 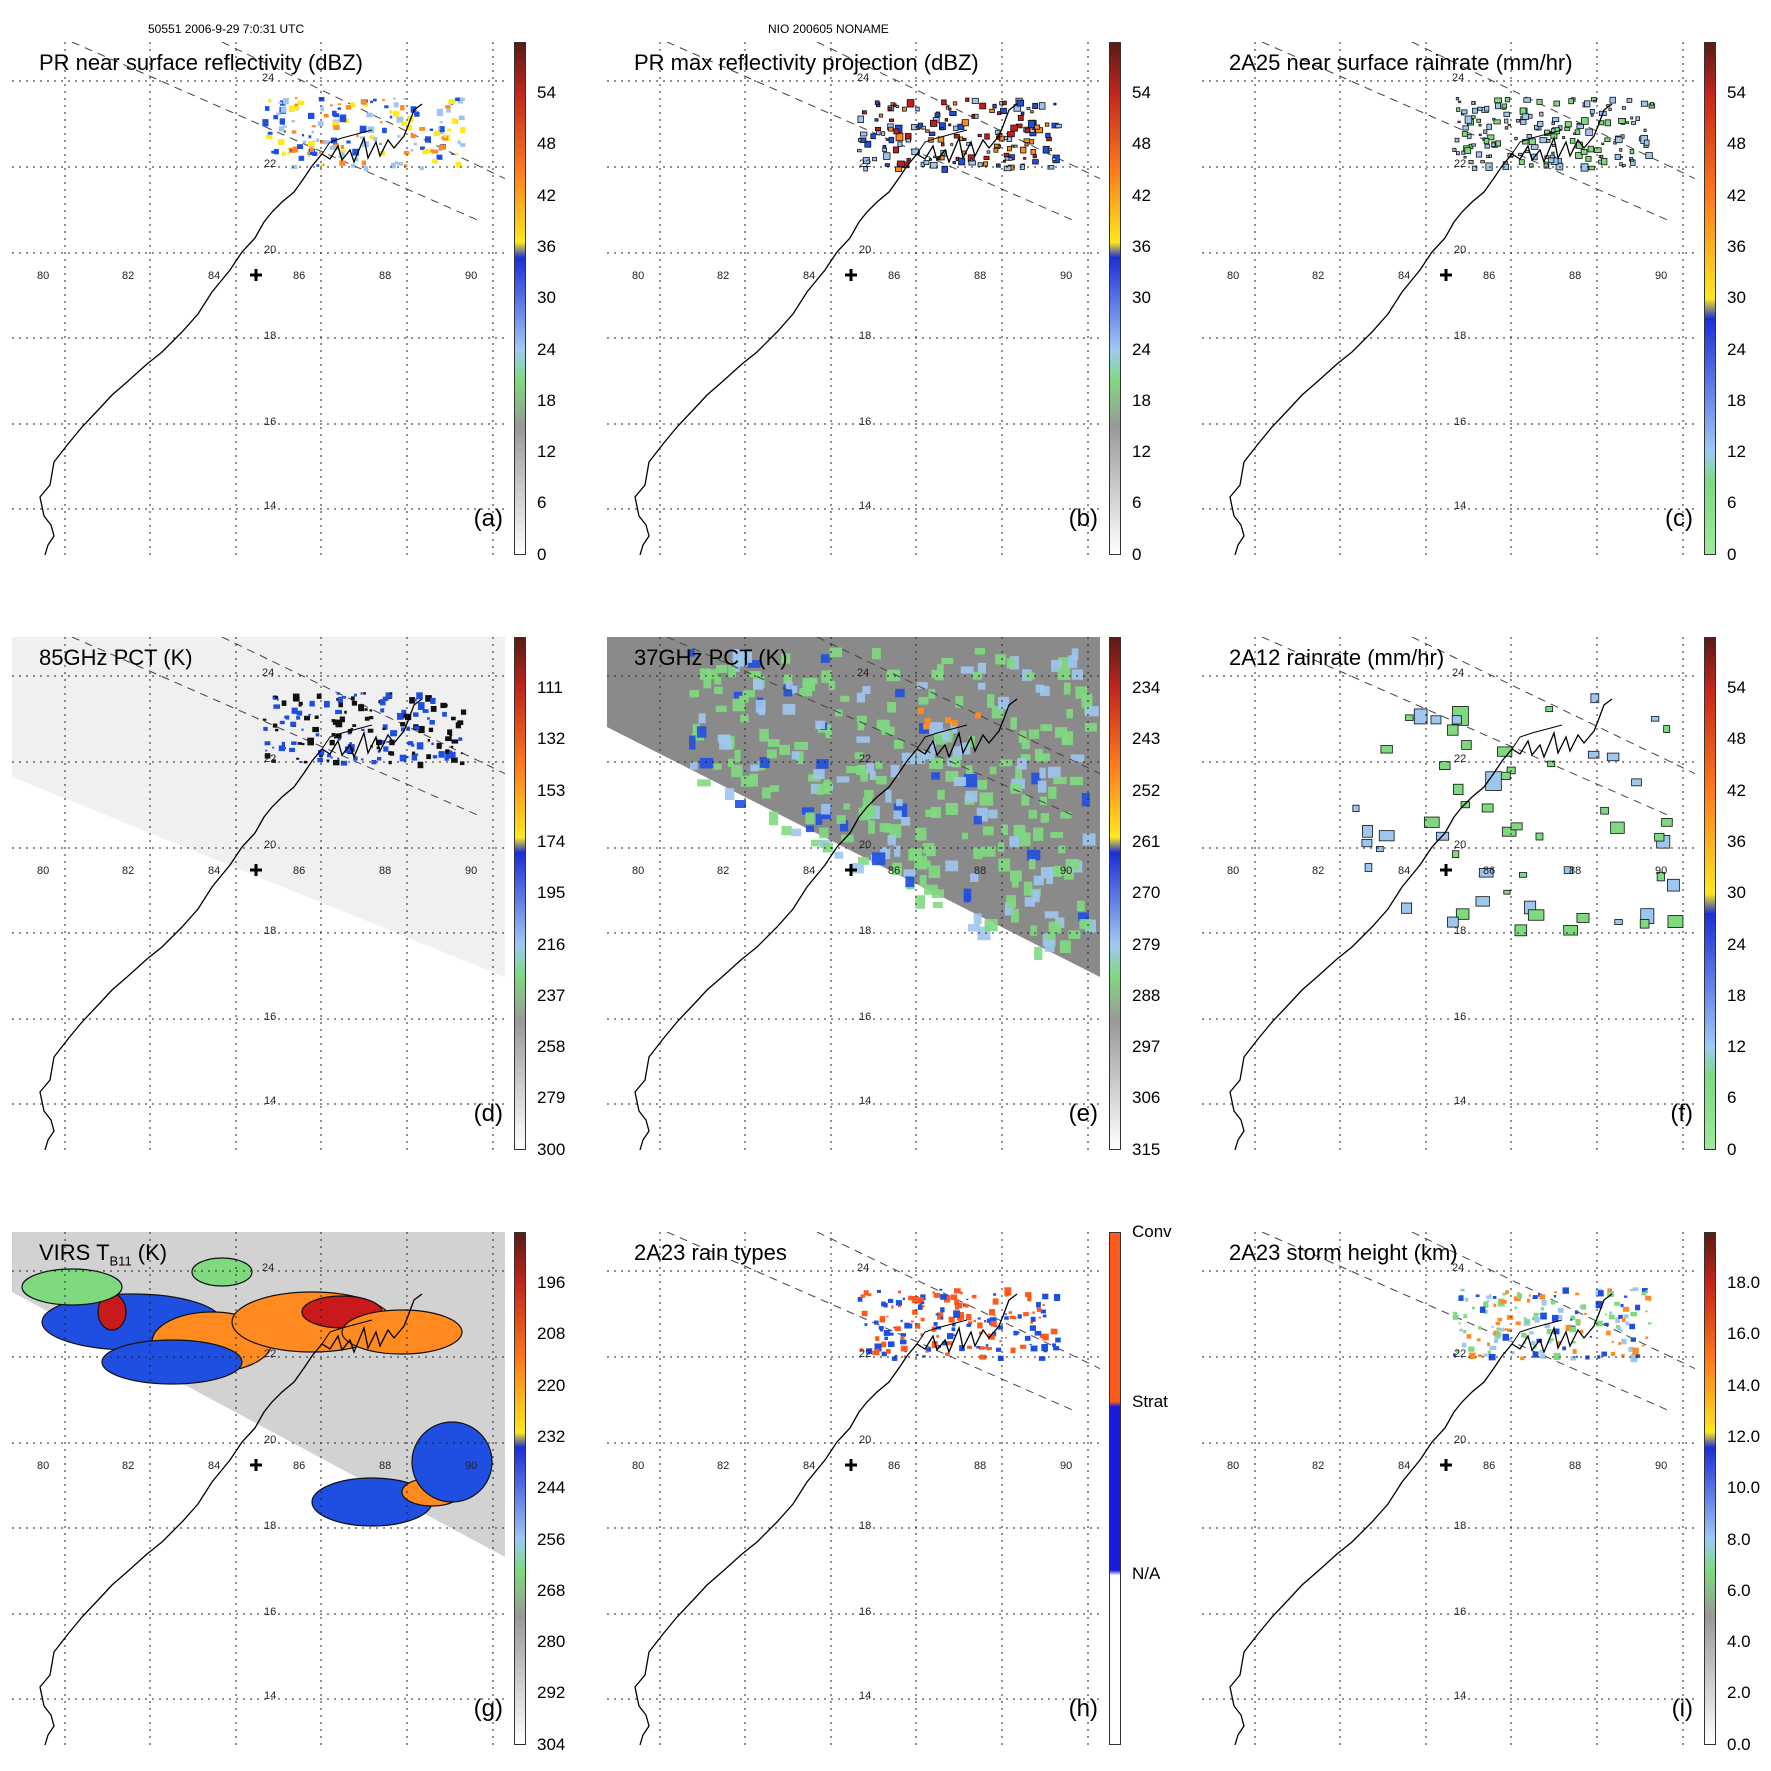 I want to click on latitude-label: 22, so click(x=270, y=164).